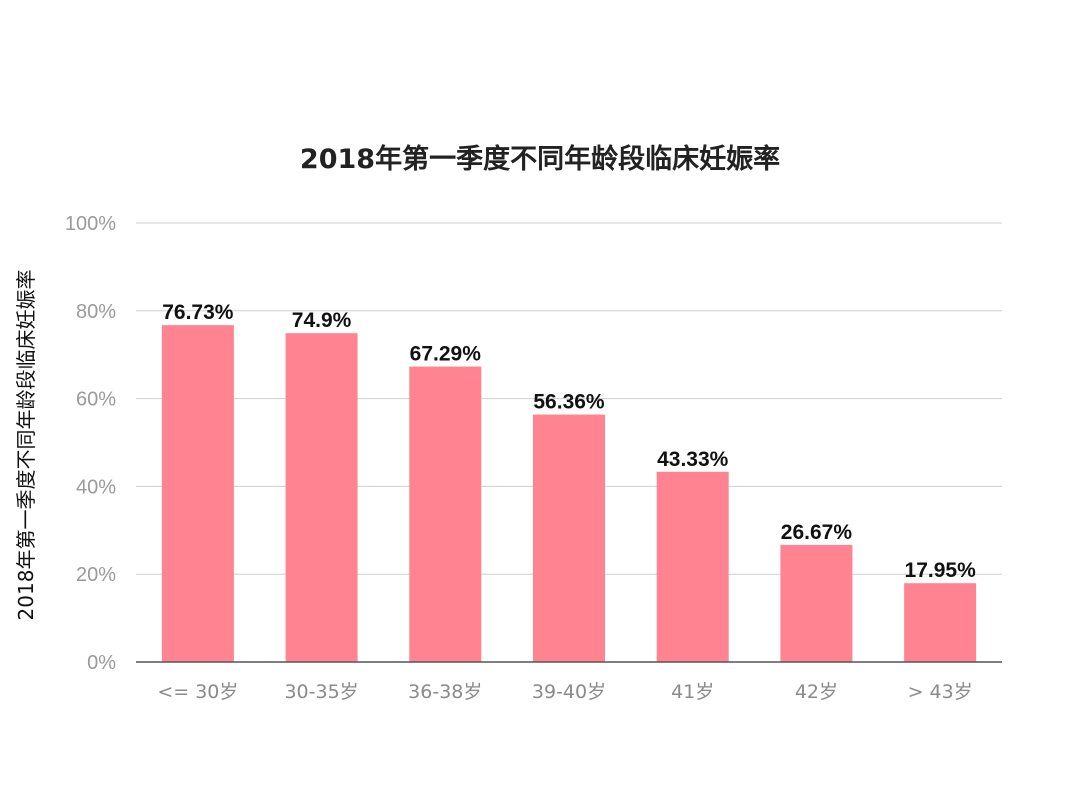  What do you see at coordinates (322, 320) in the screenshot?
I see `data-label: 74.9%` at bounding box center [322, 320].